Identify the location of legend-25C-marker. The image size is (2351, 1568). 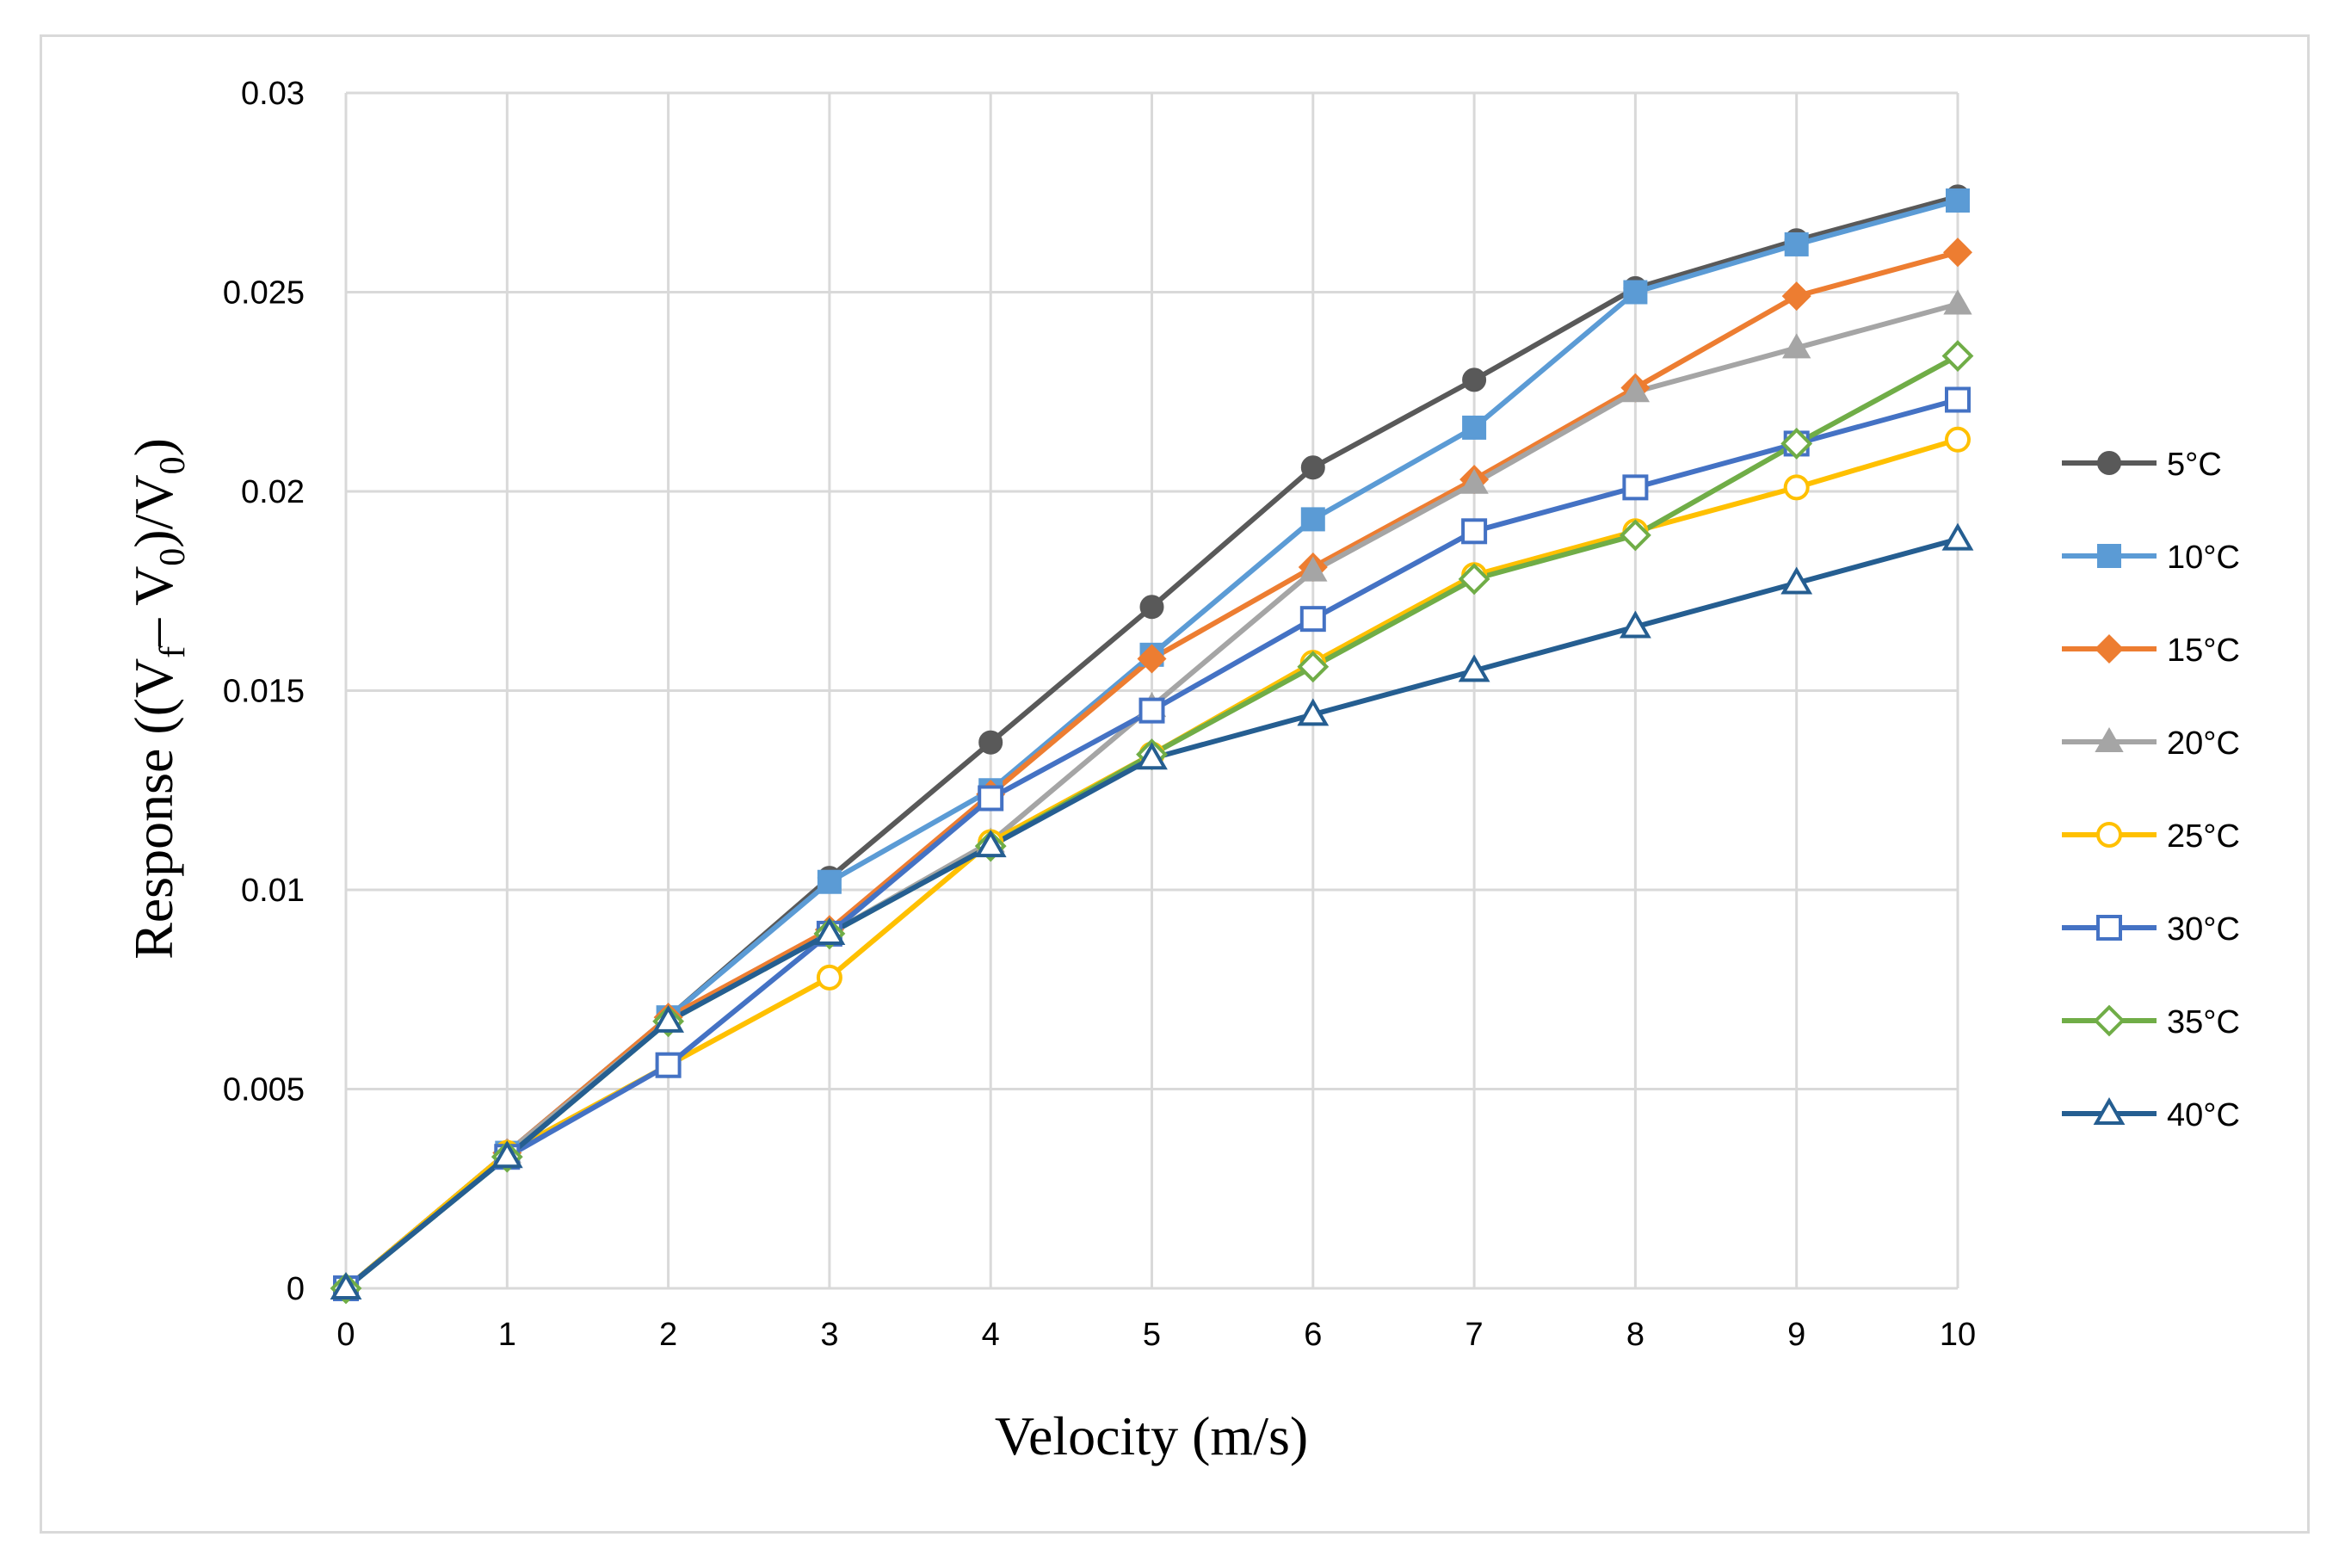
(2109, 835).